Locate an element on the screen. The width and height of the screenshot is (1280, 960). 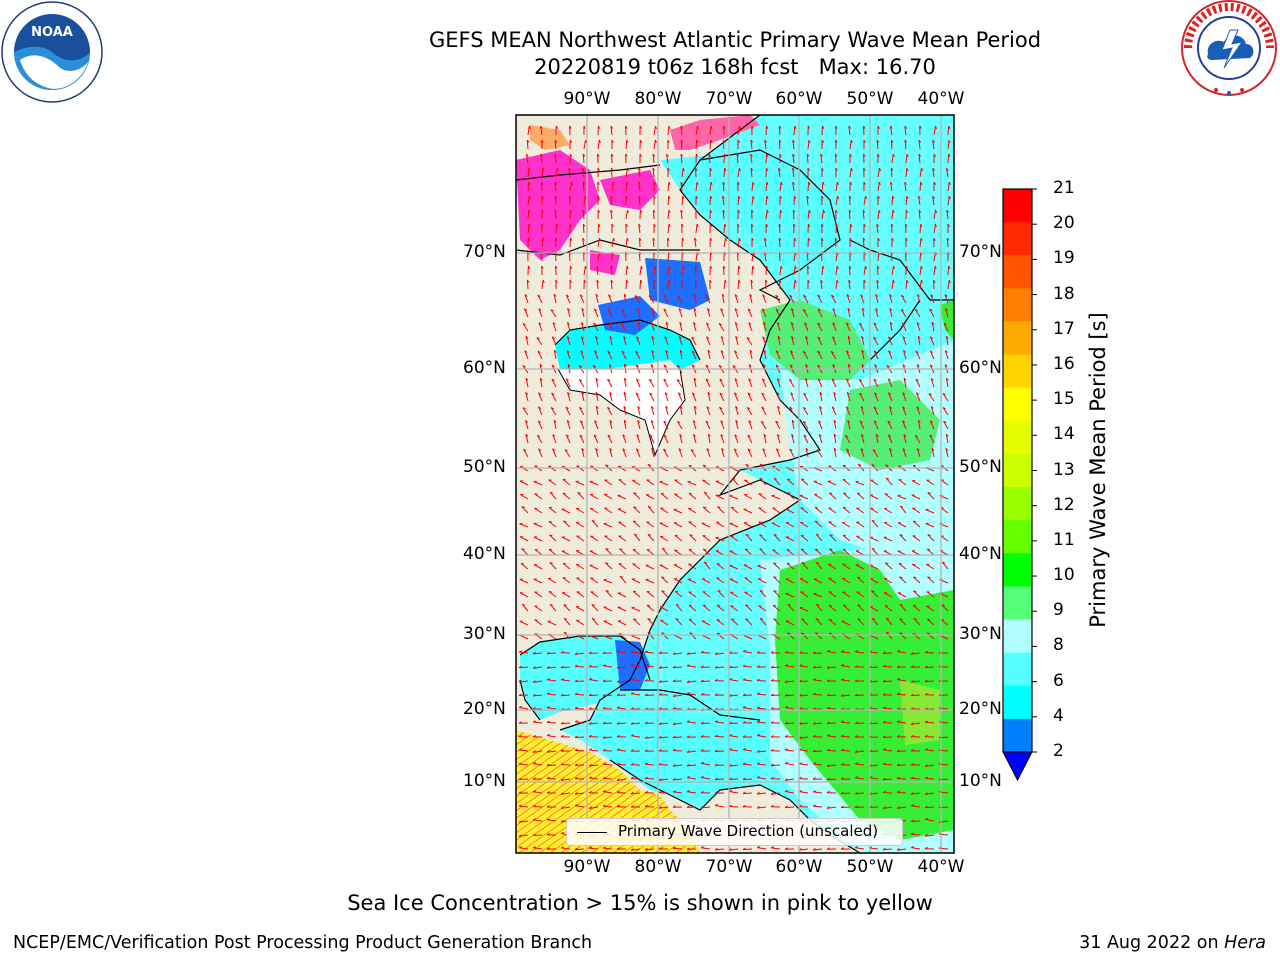
lon-label-bottom: 80°W is located at coordinates (658, 867).